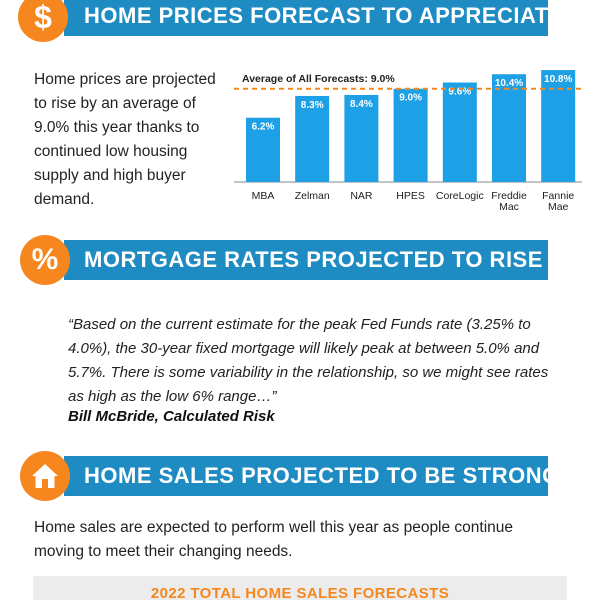 This screenshot has height=600, width=600. What do you see at coordinates (324, 15) in the screenshot?
I see `section-title: HOME PRICES FORECAST TO APPRECIATE` at bounding box center [324, 15].